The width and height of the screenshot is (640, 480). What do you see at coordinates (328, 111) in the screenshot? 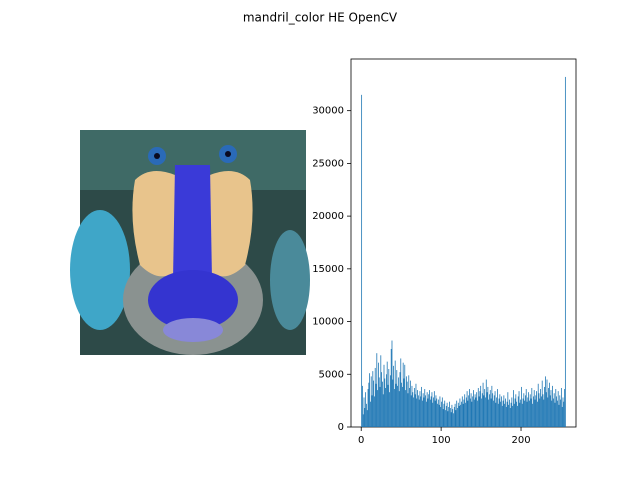
I see `y-tick-label: 30000` at bounding box center [328, 111].